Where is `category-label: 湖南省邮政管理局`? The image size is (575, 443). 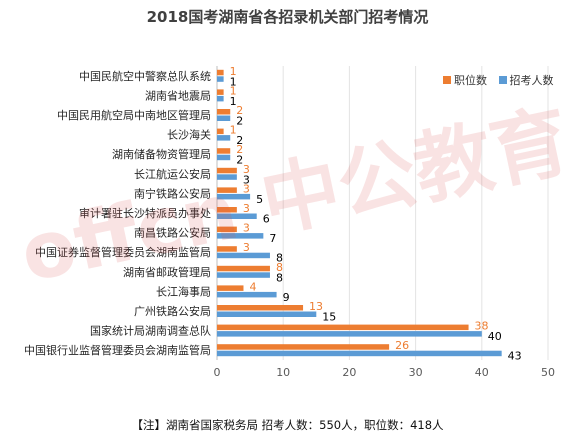
category-label: 湖南省邮政管理局 is located at coordinates (167, 272).